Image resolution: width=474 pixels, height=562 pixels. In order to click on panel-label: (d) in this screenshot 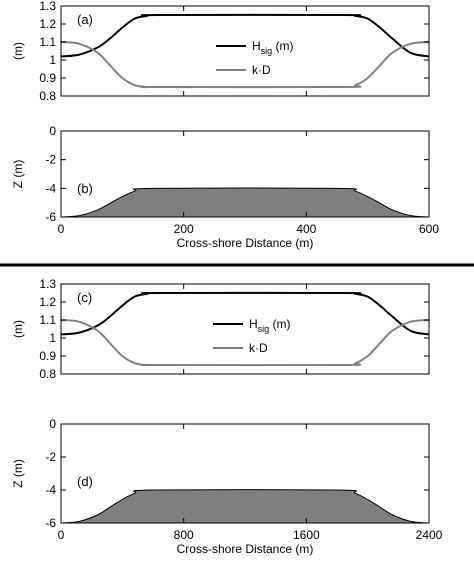, I will do `click(85, 481)`.